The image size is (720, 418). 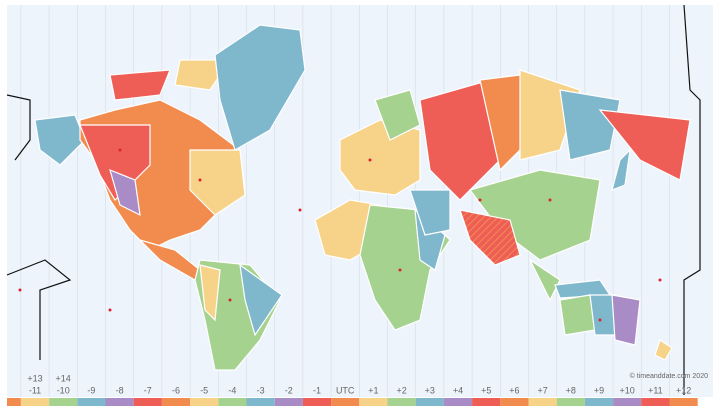 What do you see at coordinates (599, 390) in the screenshot?
I see `zone-label: +9` at bounding box center [599, 390].